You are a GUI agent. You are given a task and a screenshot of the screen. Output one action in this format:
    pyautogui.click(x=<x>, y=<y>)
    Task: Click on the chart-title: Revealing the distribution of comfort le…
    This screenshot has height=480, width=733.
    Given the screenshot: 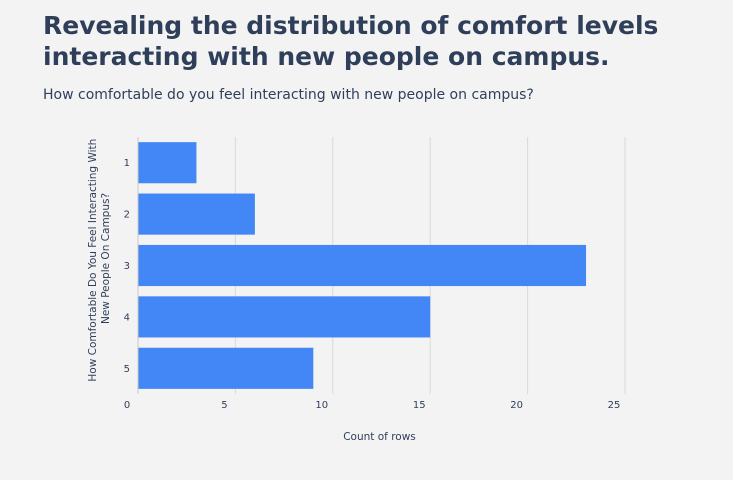 What is the action you would take?
    pyautogui.click(x=351, y=41)
    